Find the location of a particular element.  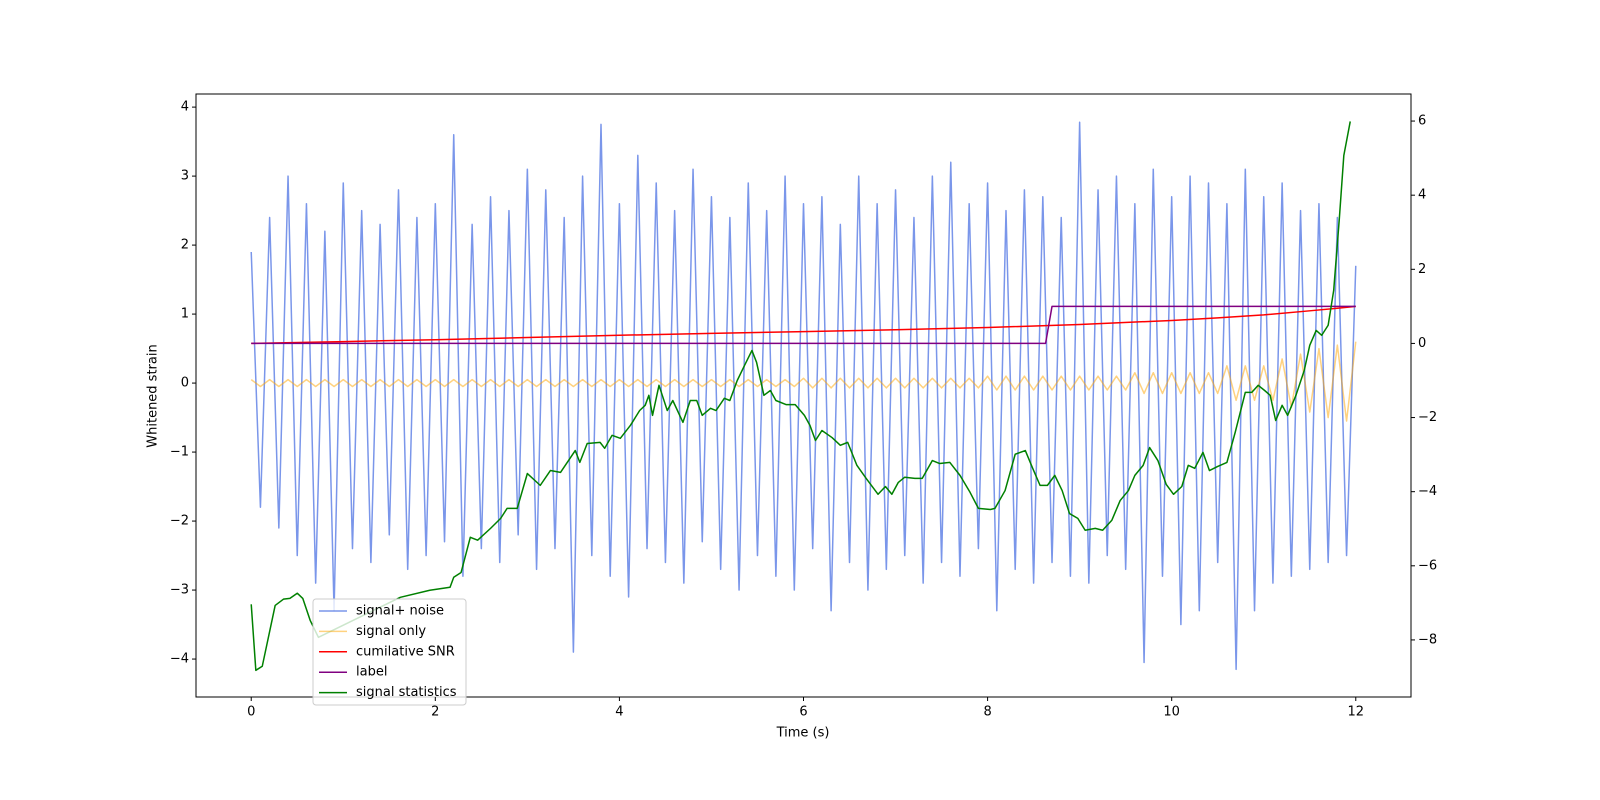

y2-tick-label: −8 is located at coordinates (1427, 639).